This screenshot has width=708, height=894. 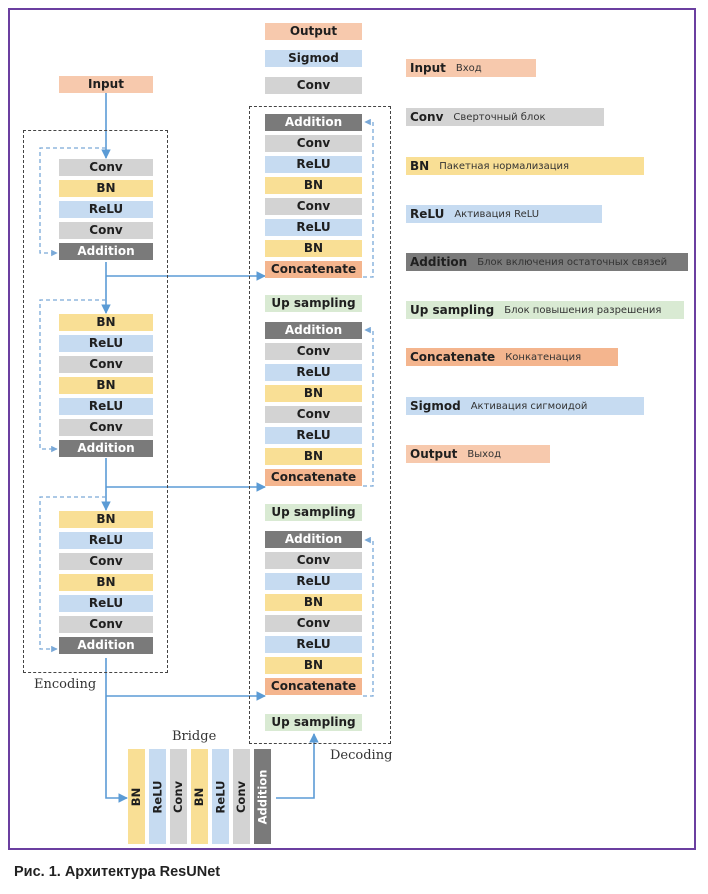 I want to click on legend-key: Output, so click(x=434, y=454).